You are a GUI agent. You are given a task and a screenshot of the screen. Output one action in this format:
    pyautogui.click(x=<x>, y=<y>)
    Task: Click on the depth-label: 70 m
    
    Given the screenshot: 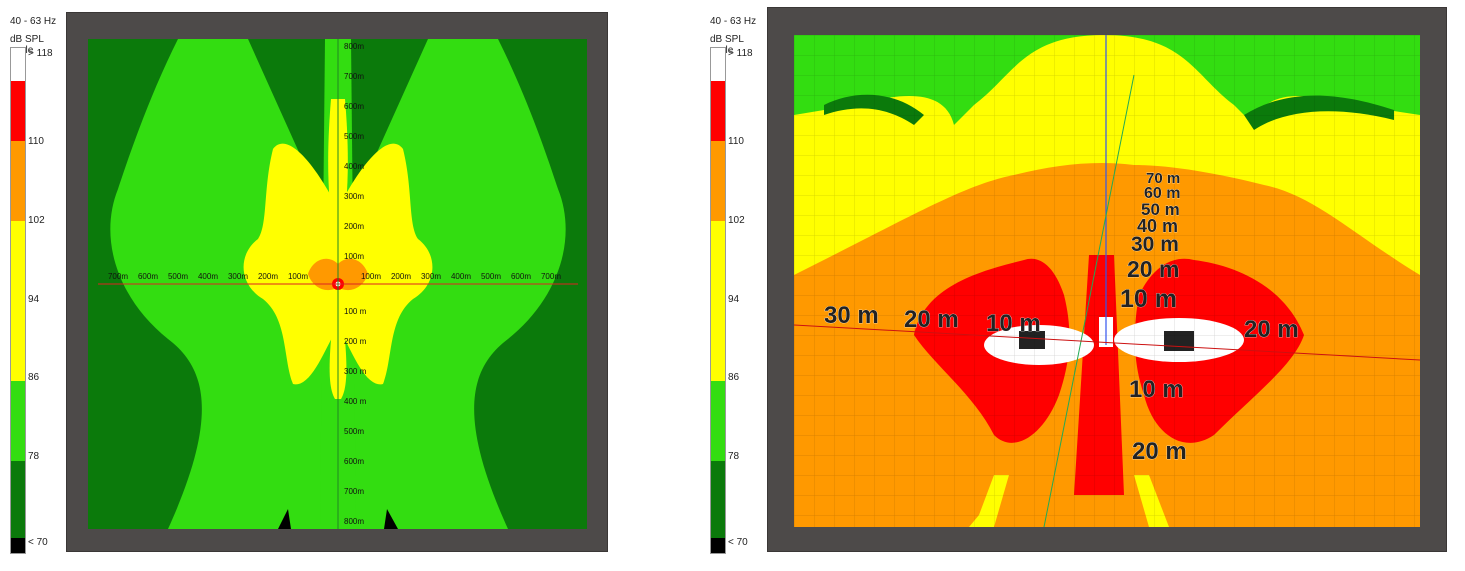 What is the action you would take?
    pyautogui.click(x=1163, y=178)
    